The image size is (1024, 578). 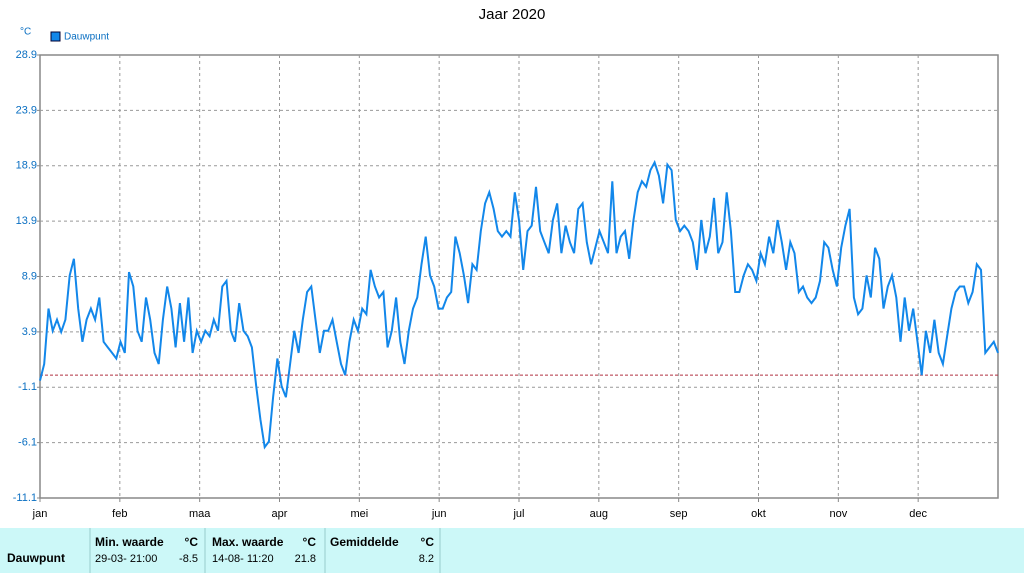 What do you see at coordinates (426, 559) in the screenshot?
I see `table-cell: 8.2` at bounding box center [426, 559].